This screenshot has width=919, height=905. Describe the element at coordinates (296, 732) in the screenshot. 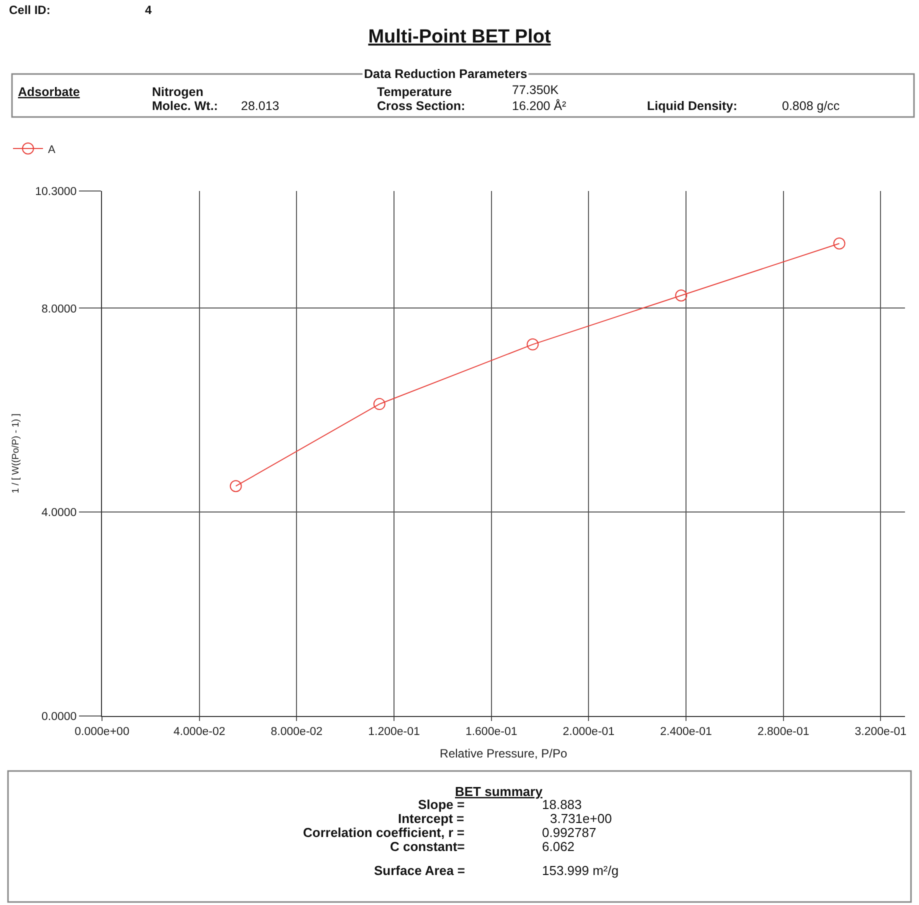

I see `x-tick-label: 8.000e-02` at that location.